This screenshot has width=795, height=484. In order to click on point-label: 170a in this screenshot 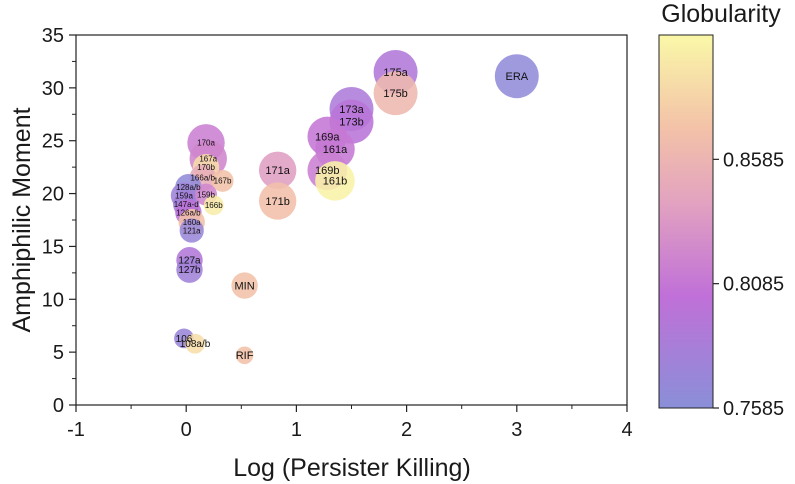, I will do `click(206, 143)`.